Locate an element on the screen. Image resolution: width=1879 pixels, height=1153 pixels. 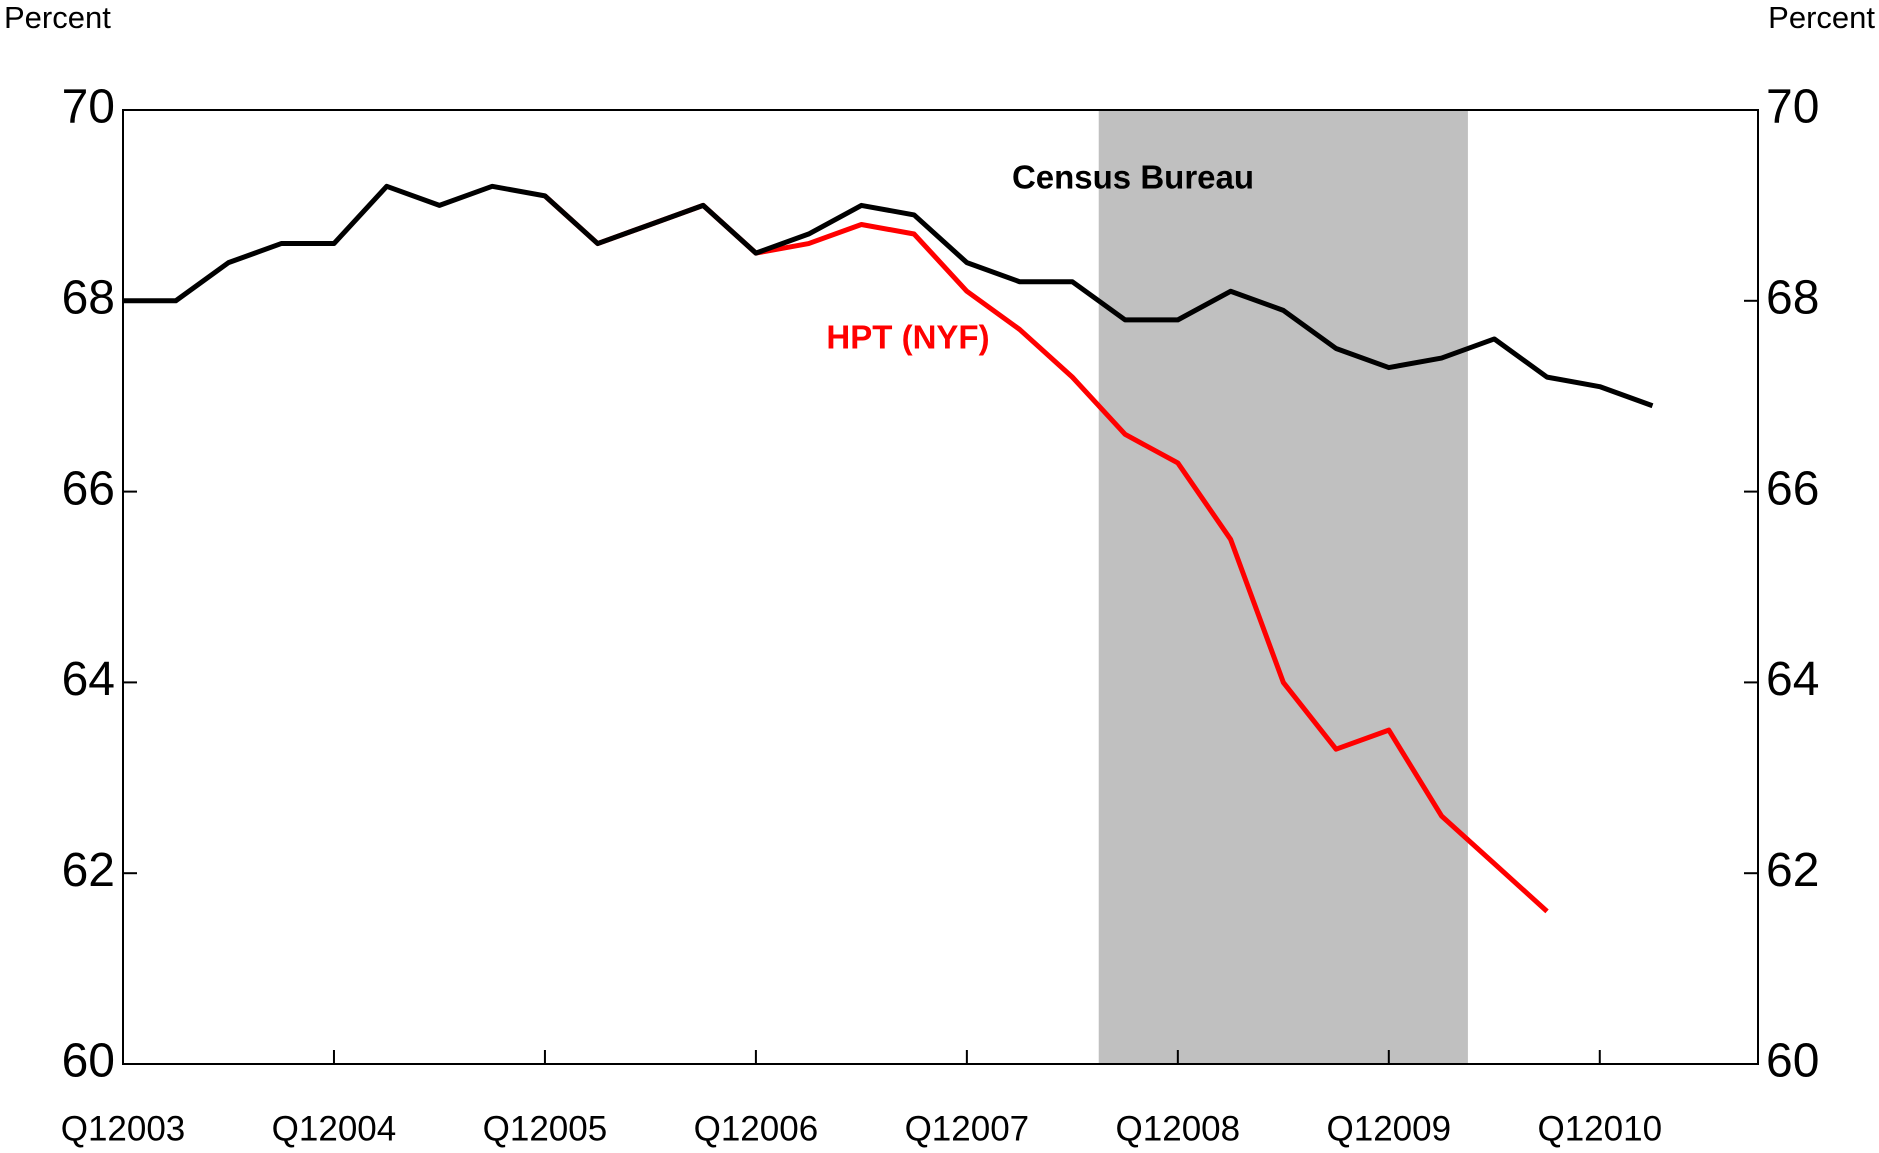
x-tick-label: Q12009 is located at coordinates (1389, 1128).